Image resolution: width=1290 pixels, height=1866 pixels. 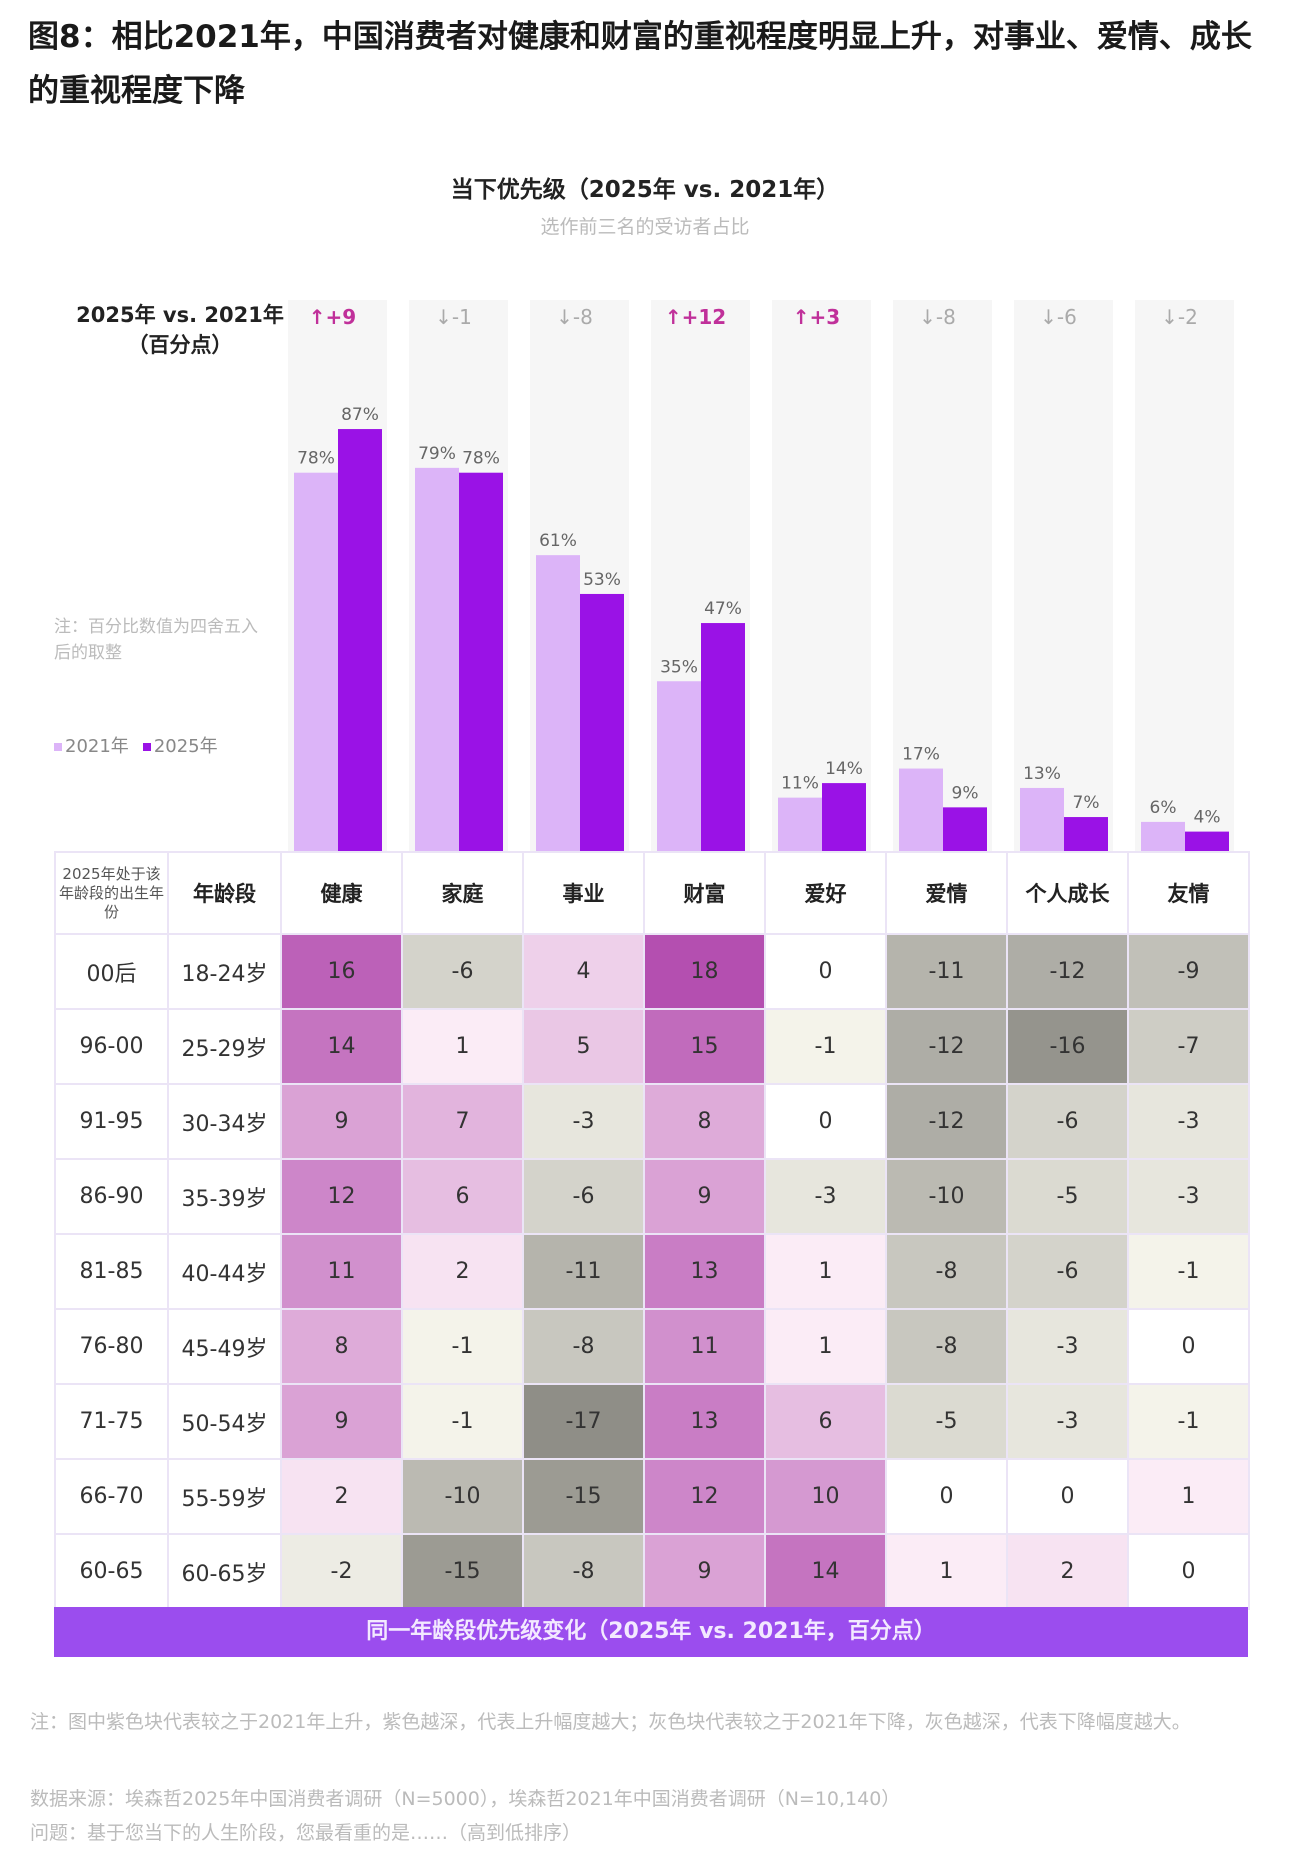 What do you see at coordinates (825, 1421) in the screenshot?
I see `heat-cell: 6` at bounding box center [825, 1421].